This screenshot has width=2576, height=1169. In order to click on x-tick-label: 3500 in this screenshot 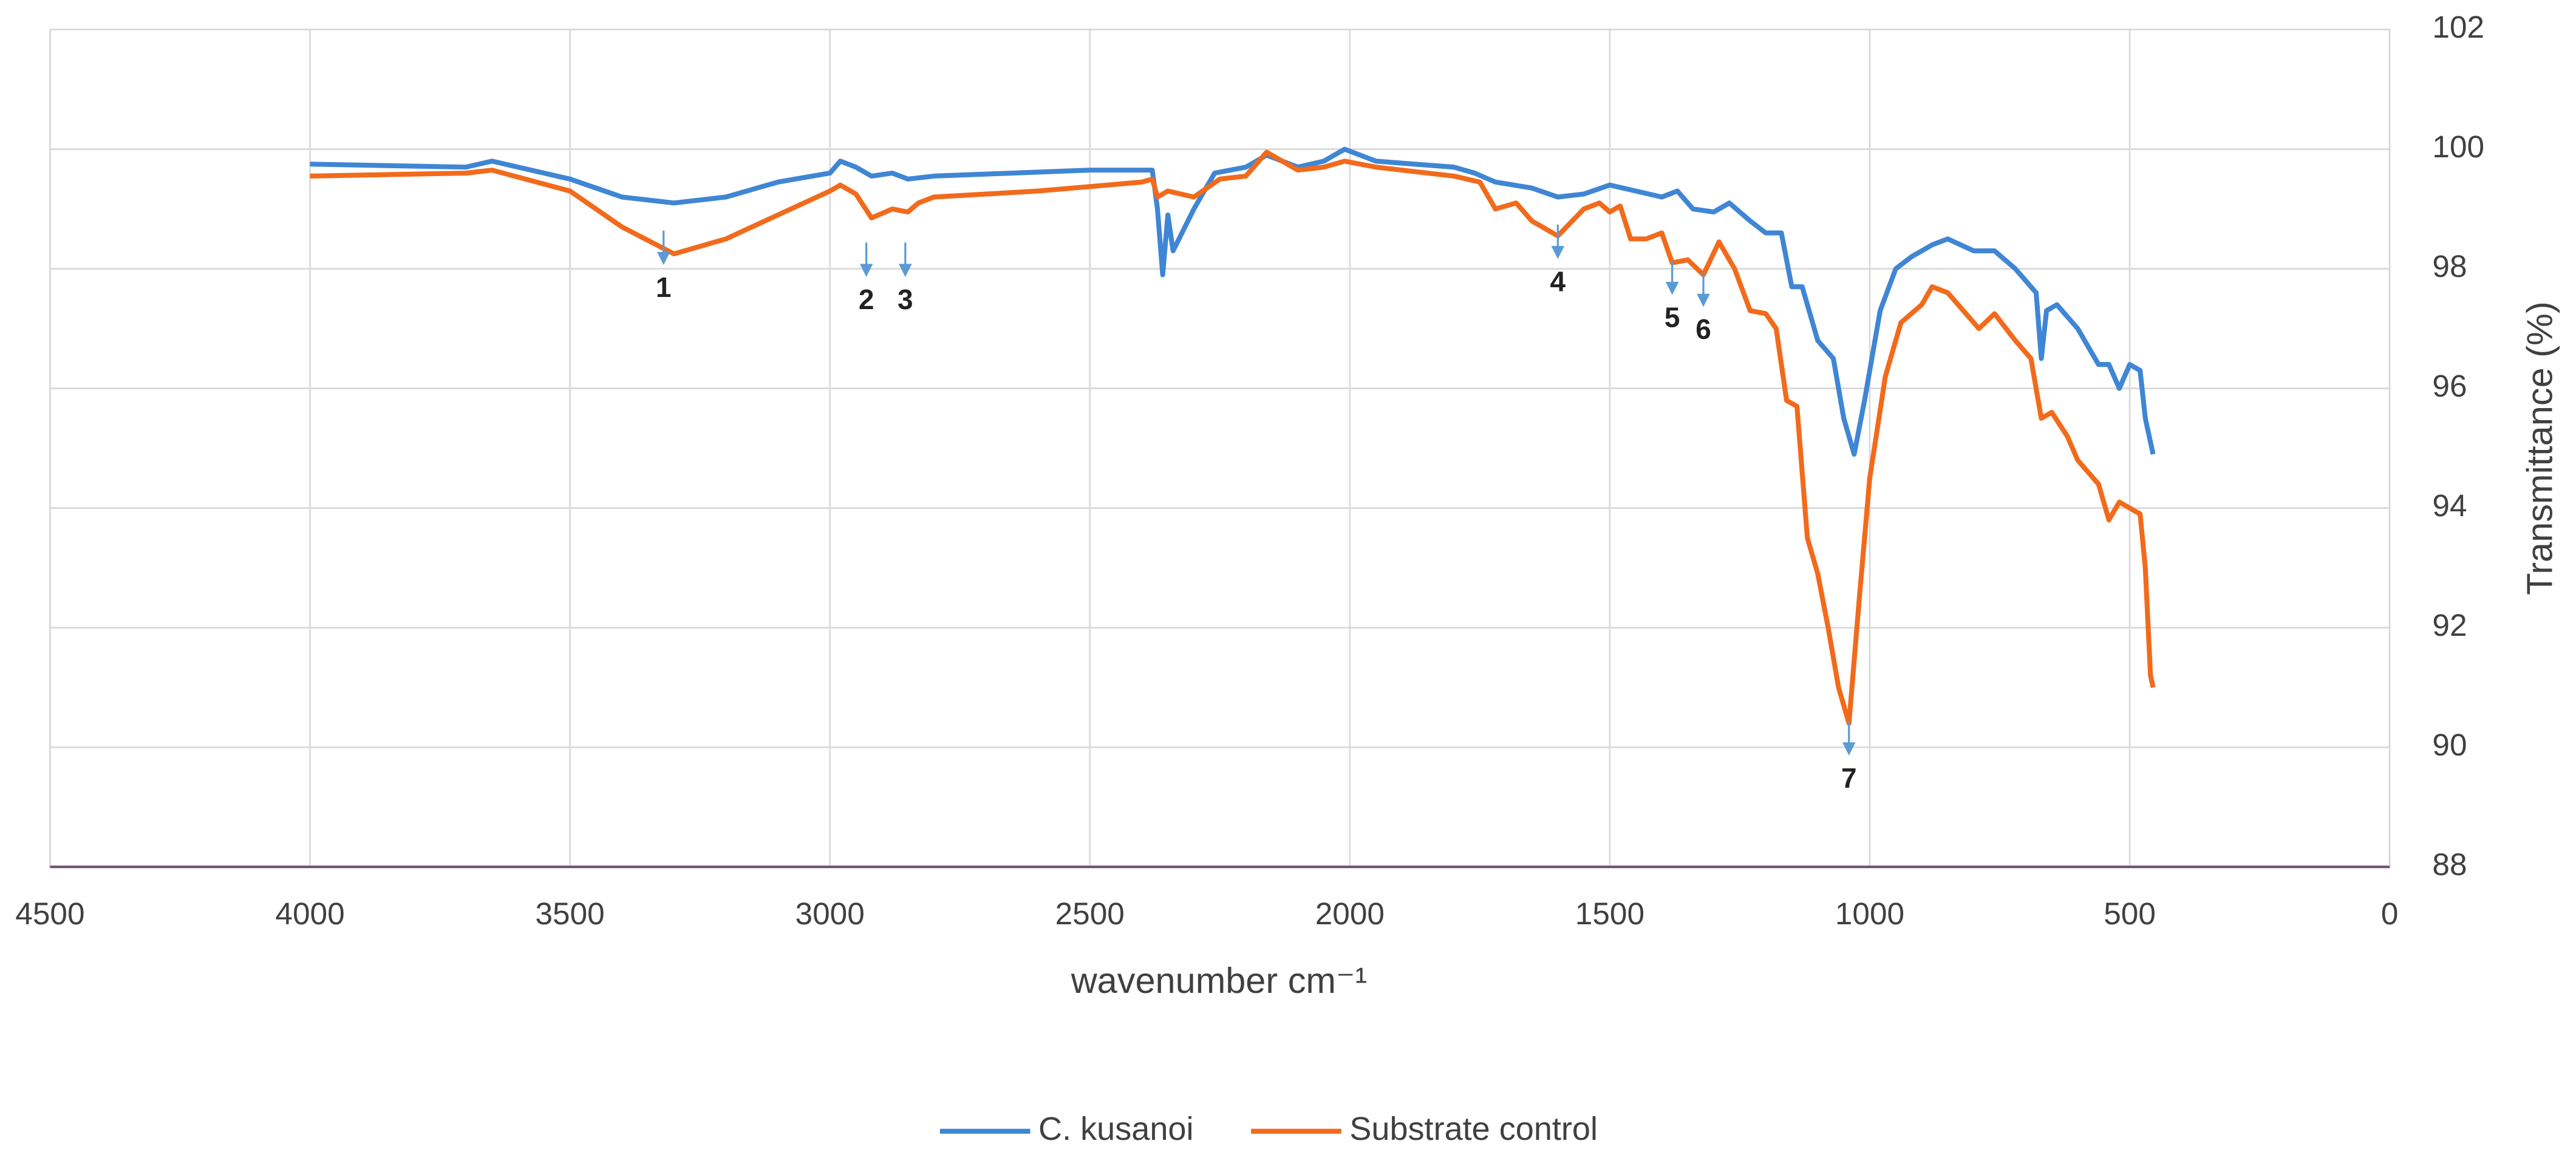, I will do `click(569, 913)`.